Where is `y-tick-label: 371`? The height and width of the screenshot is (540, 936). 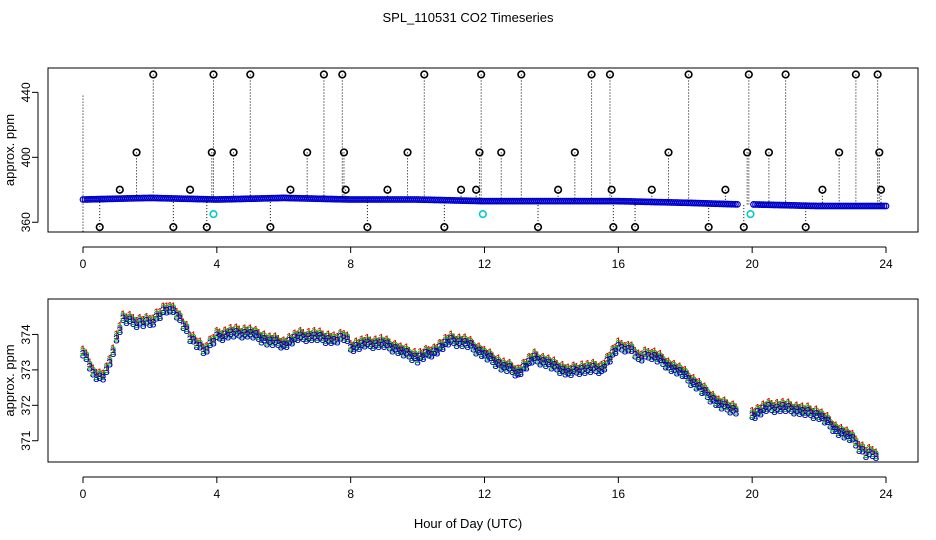
y-tick-label: 371 is located at coordinates (26, 440).